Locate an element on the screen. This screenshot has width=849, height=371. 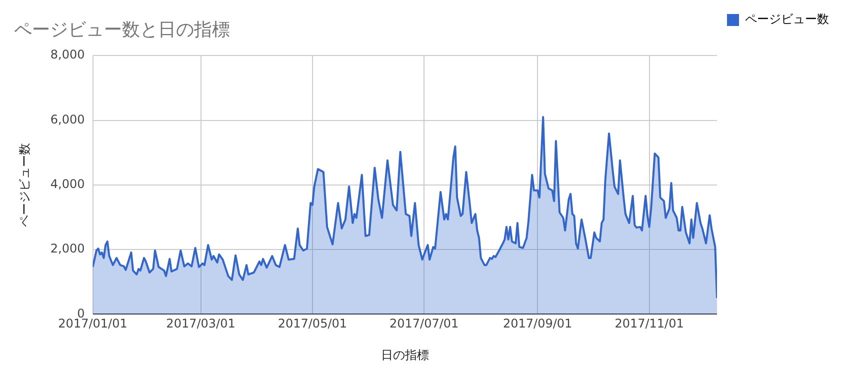
chart-title: ページビュー数と日の指標 is located at coordinates (122, 29).